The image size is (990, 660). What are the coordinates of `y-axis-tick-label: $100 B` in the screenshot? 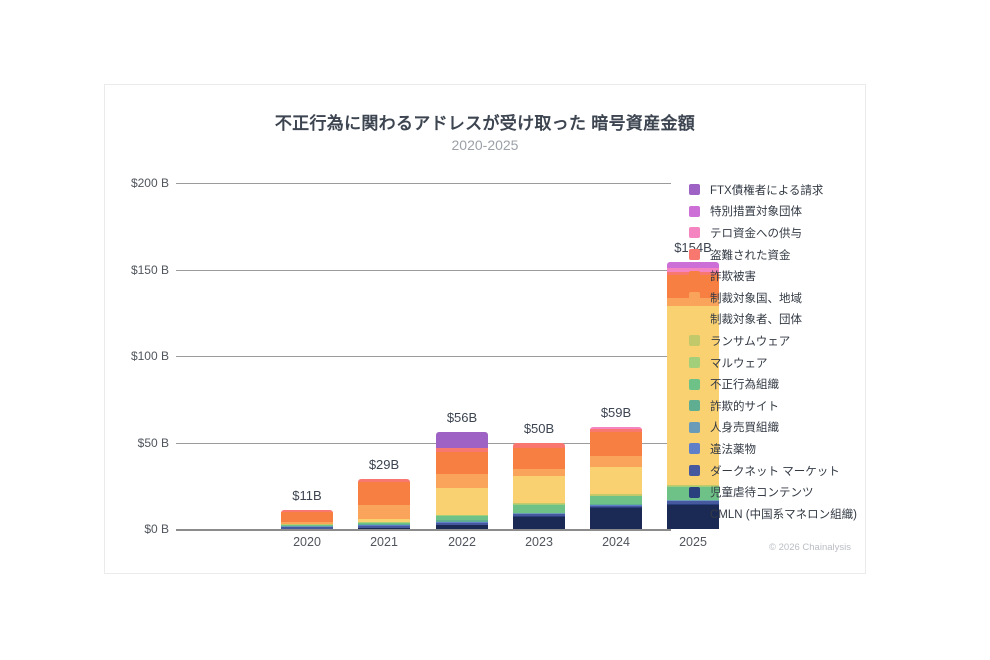 It's located at (149, 356).